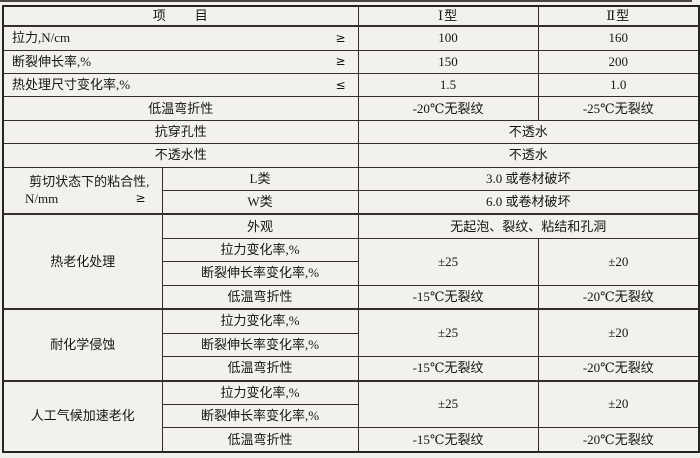 This screenshot has height=458, width=700. I want to click on row-heat-aging-bend: 低温弯折性 -15℃无裂纹 -20℃无裂纹, so click(351, 297).